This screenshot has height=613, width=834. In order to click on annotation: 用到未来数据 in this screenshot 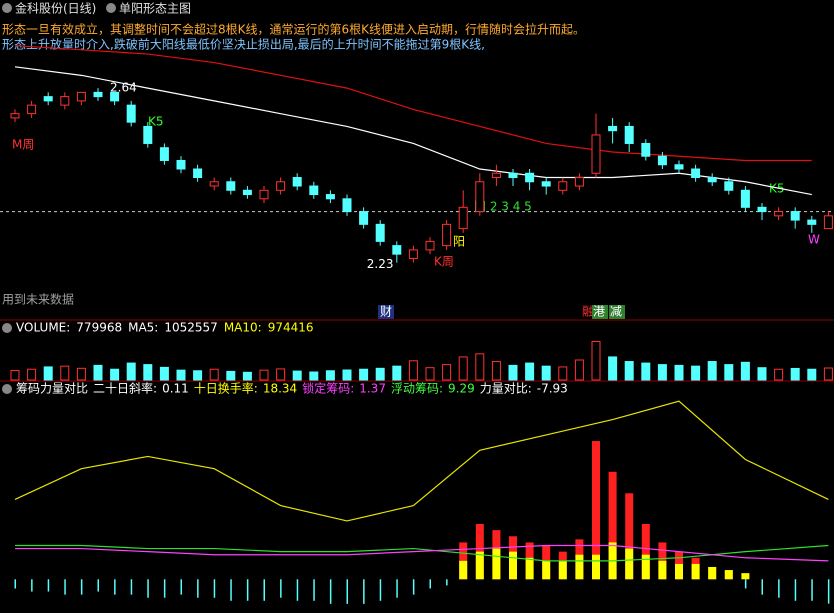, I will do `click(38, 299)`.